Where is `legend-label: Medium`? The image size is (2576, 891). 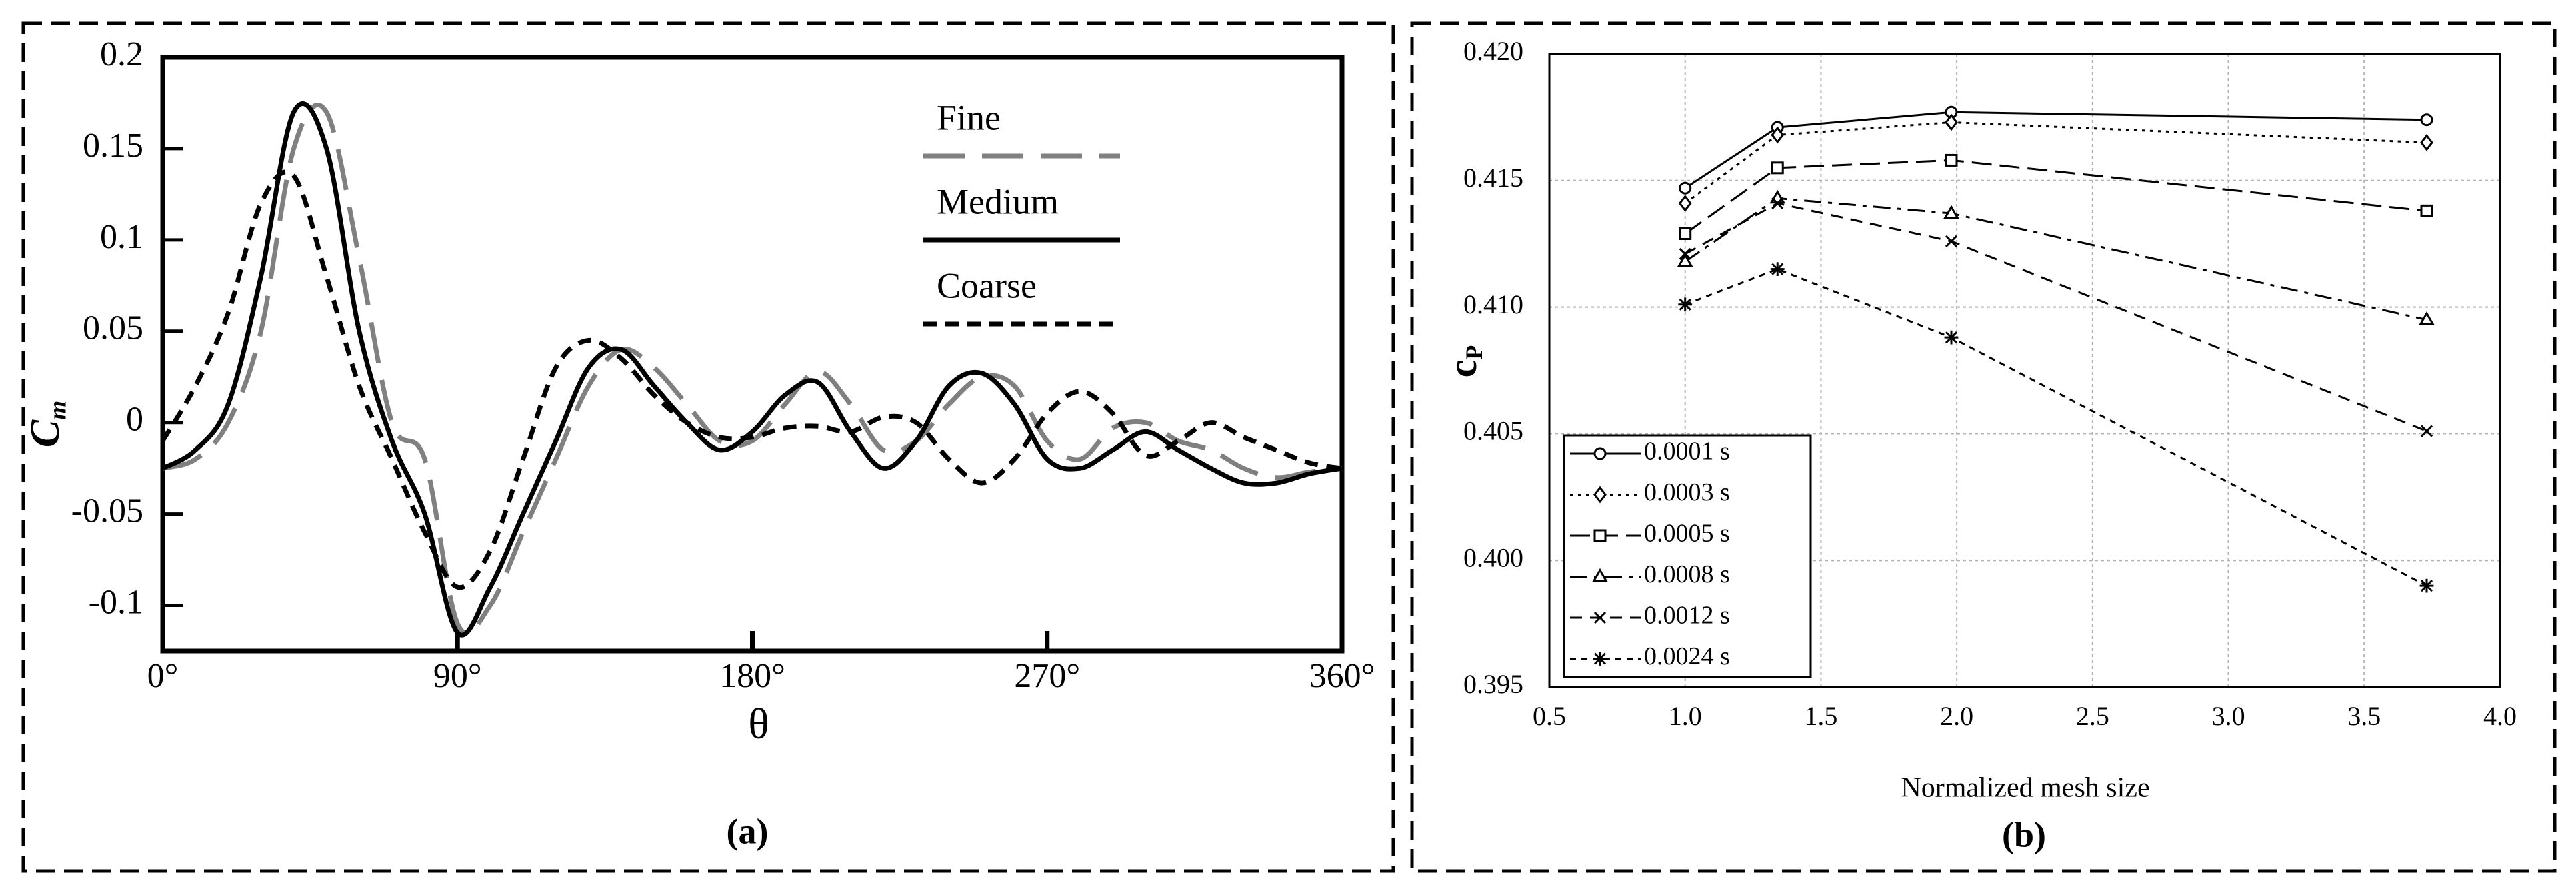 legend-label: Medium is located at coordinates (998, 201).